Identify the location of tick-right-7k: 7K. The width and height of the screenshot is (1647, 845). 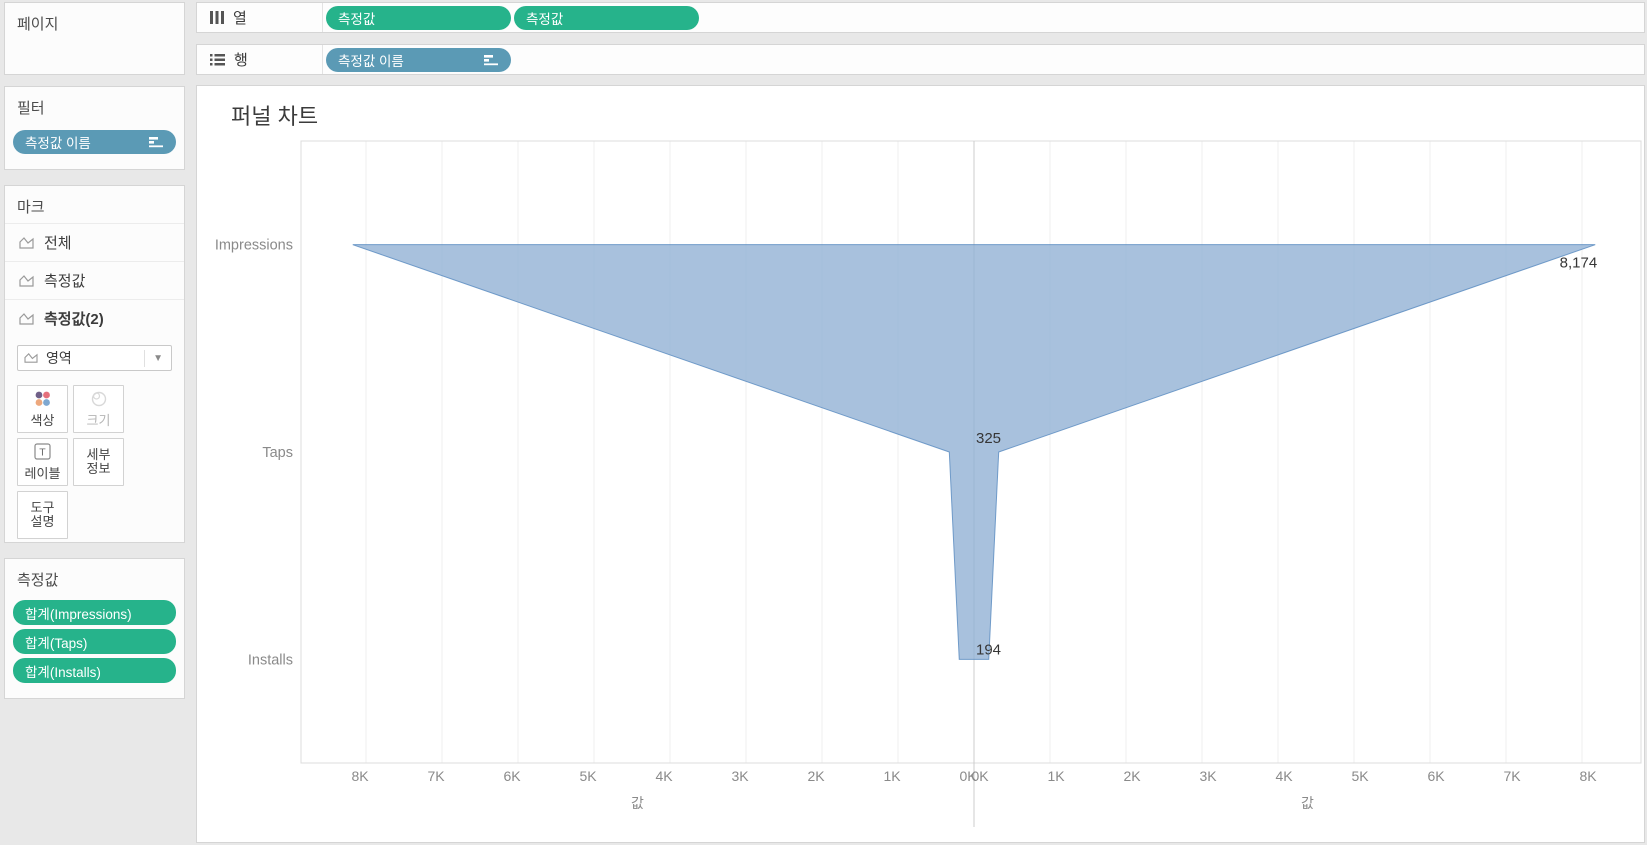
(1512, 776).